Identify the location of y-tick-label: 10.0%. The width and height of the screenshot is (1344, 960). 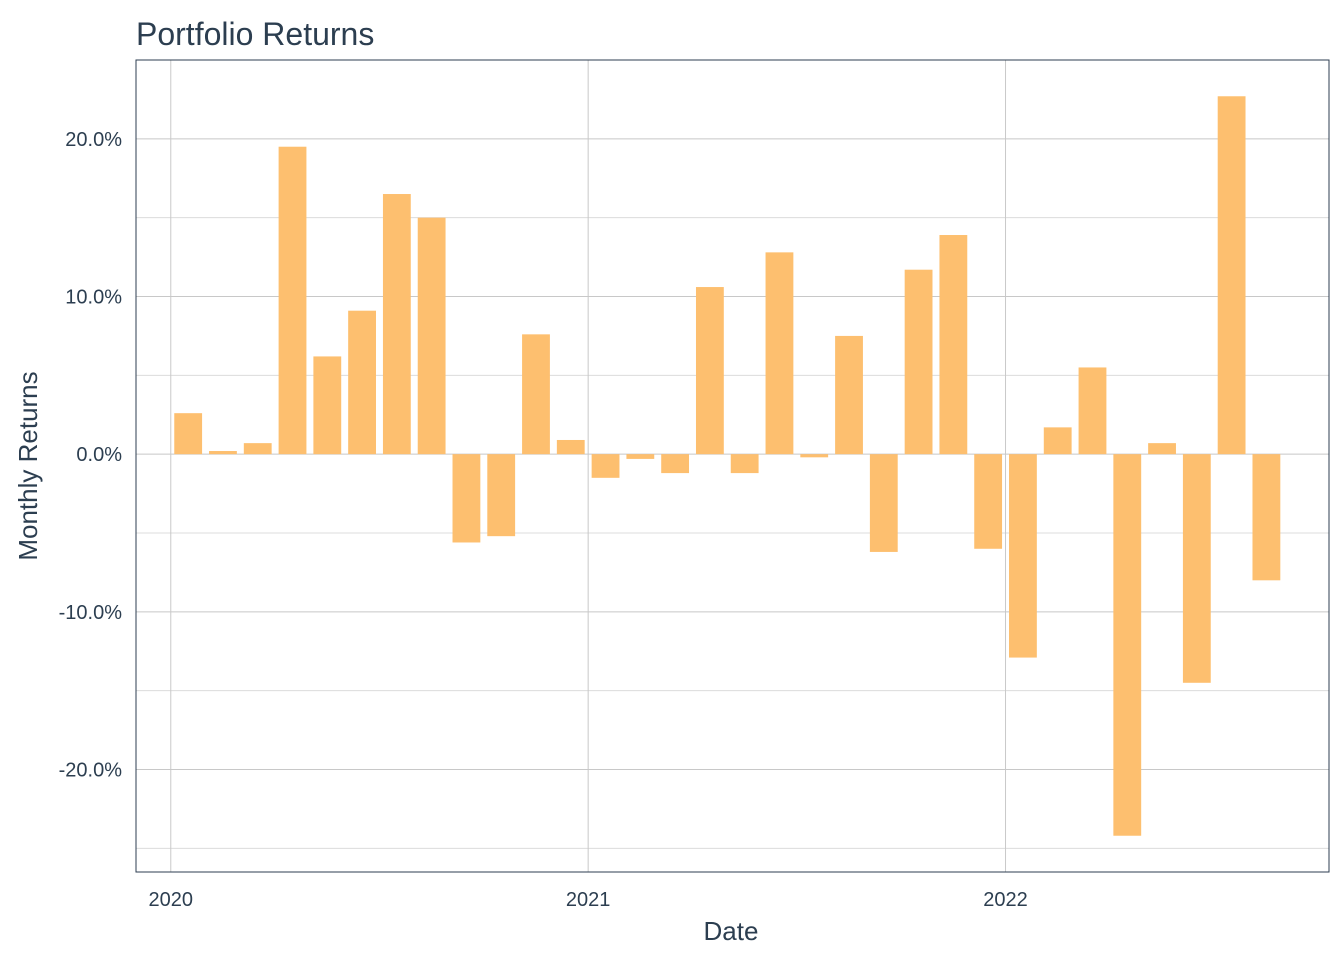
(93, 298).